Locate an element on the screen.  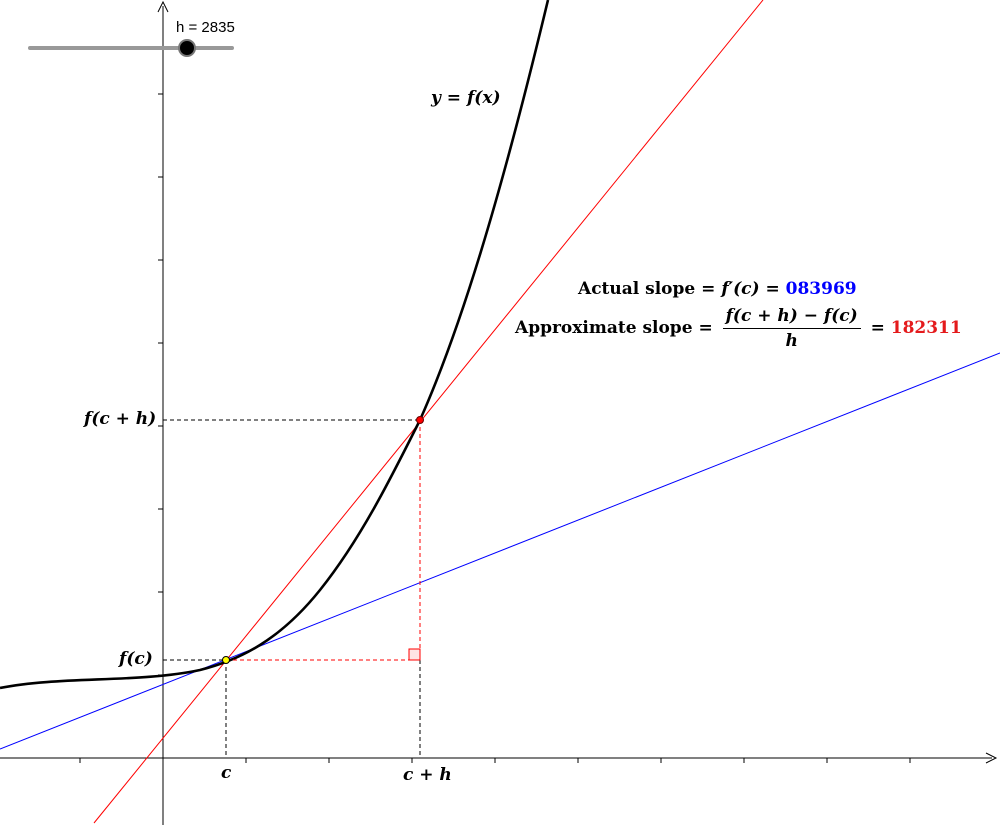
x-axis-ticks is located at coordinates (495, 760).